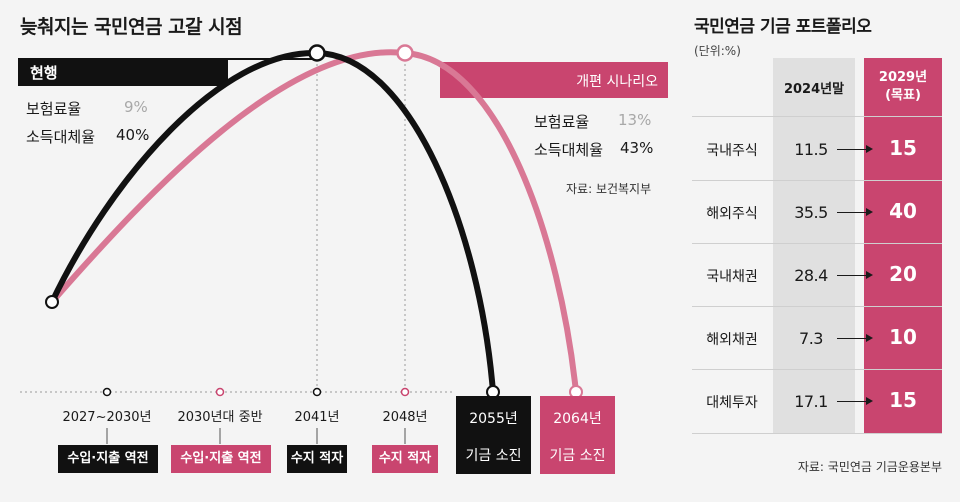 This screenshot has width=960, height=502. What do you see at coordinates (814, 246) in the screenshot?
I see `column-2024-bg` at bounding box center [814, 246].